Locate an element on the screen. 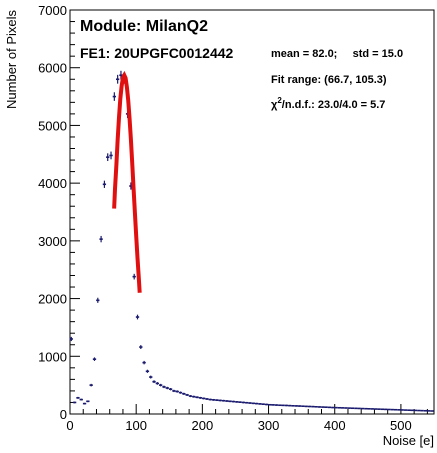 The image size is (437, 453). y-tick-label: 5000 is located at coordinates (52, 125).